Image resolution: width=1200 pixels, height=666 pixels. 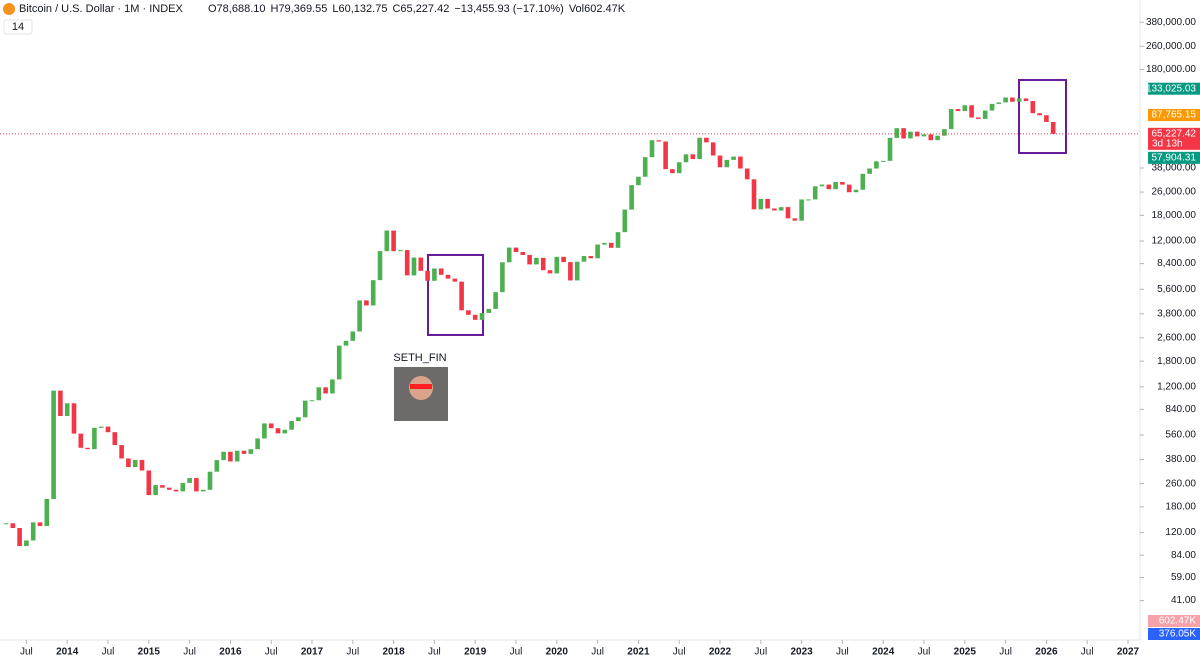 I want to click on y-tick-label: 380,000.00, so click(x=1171, y=22).